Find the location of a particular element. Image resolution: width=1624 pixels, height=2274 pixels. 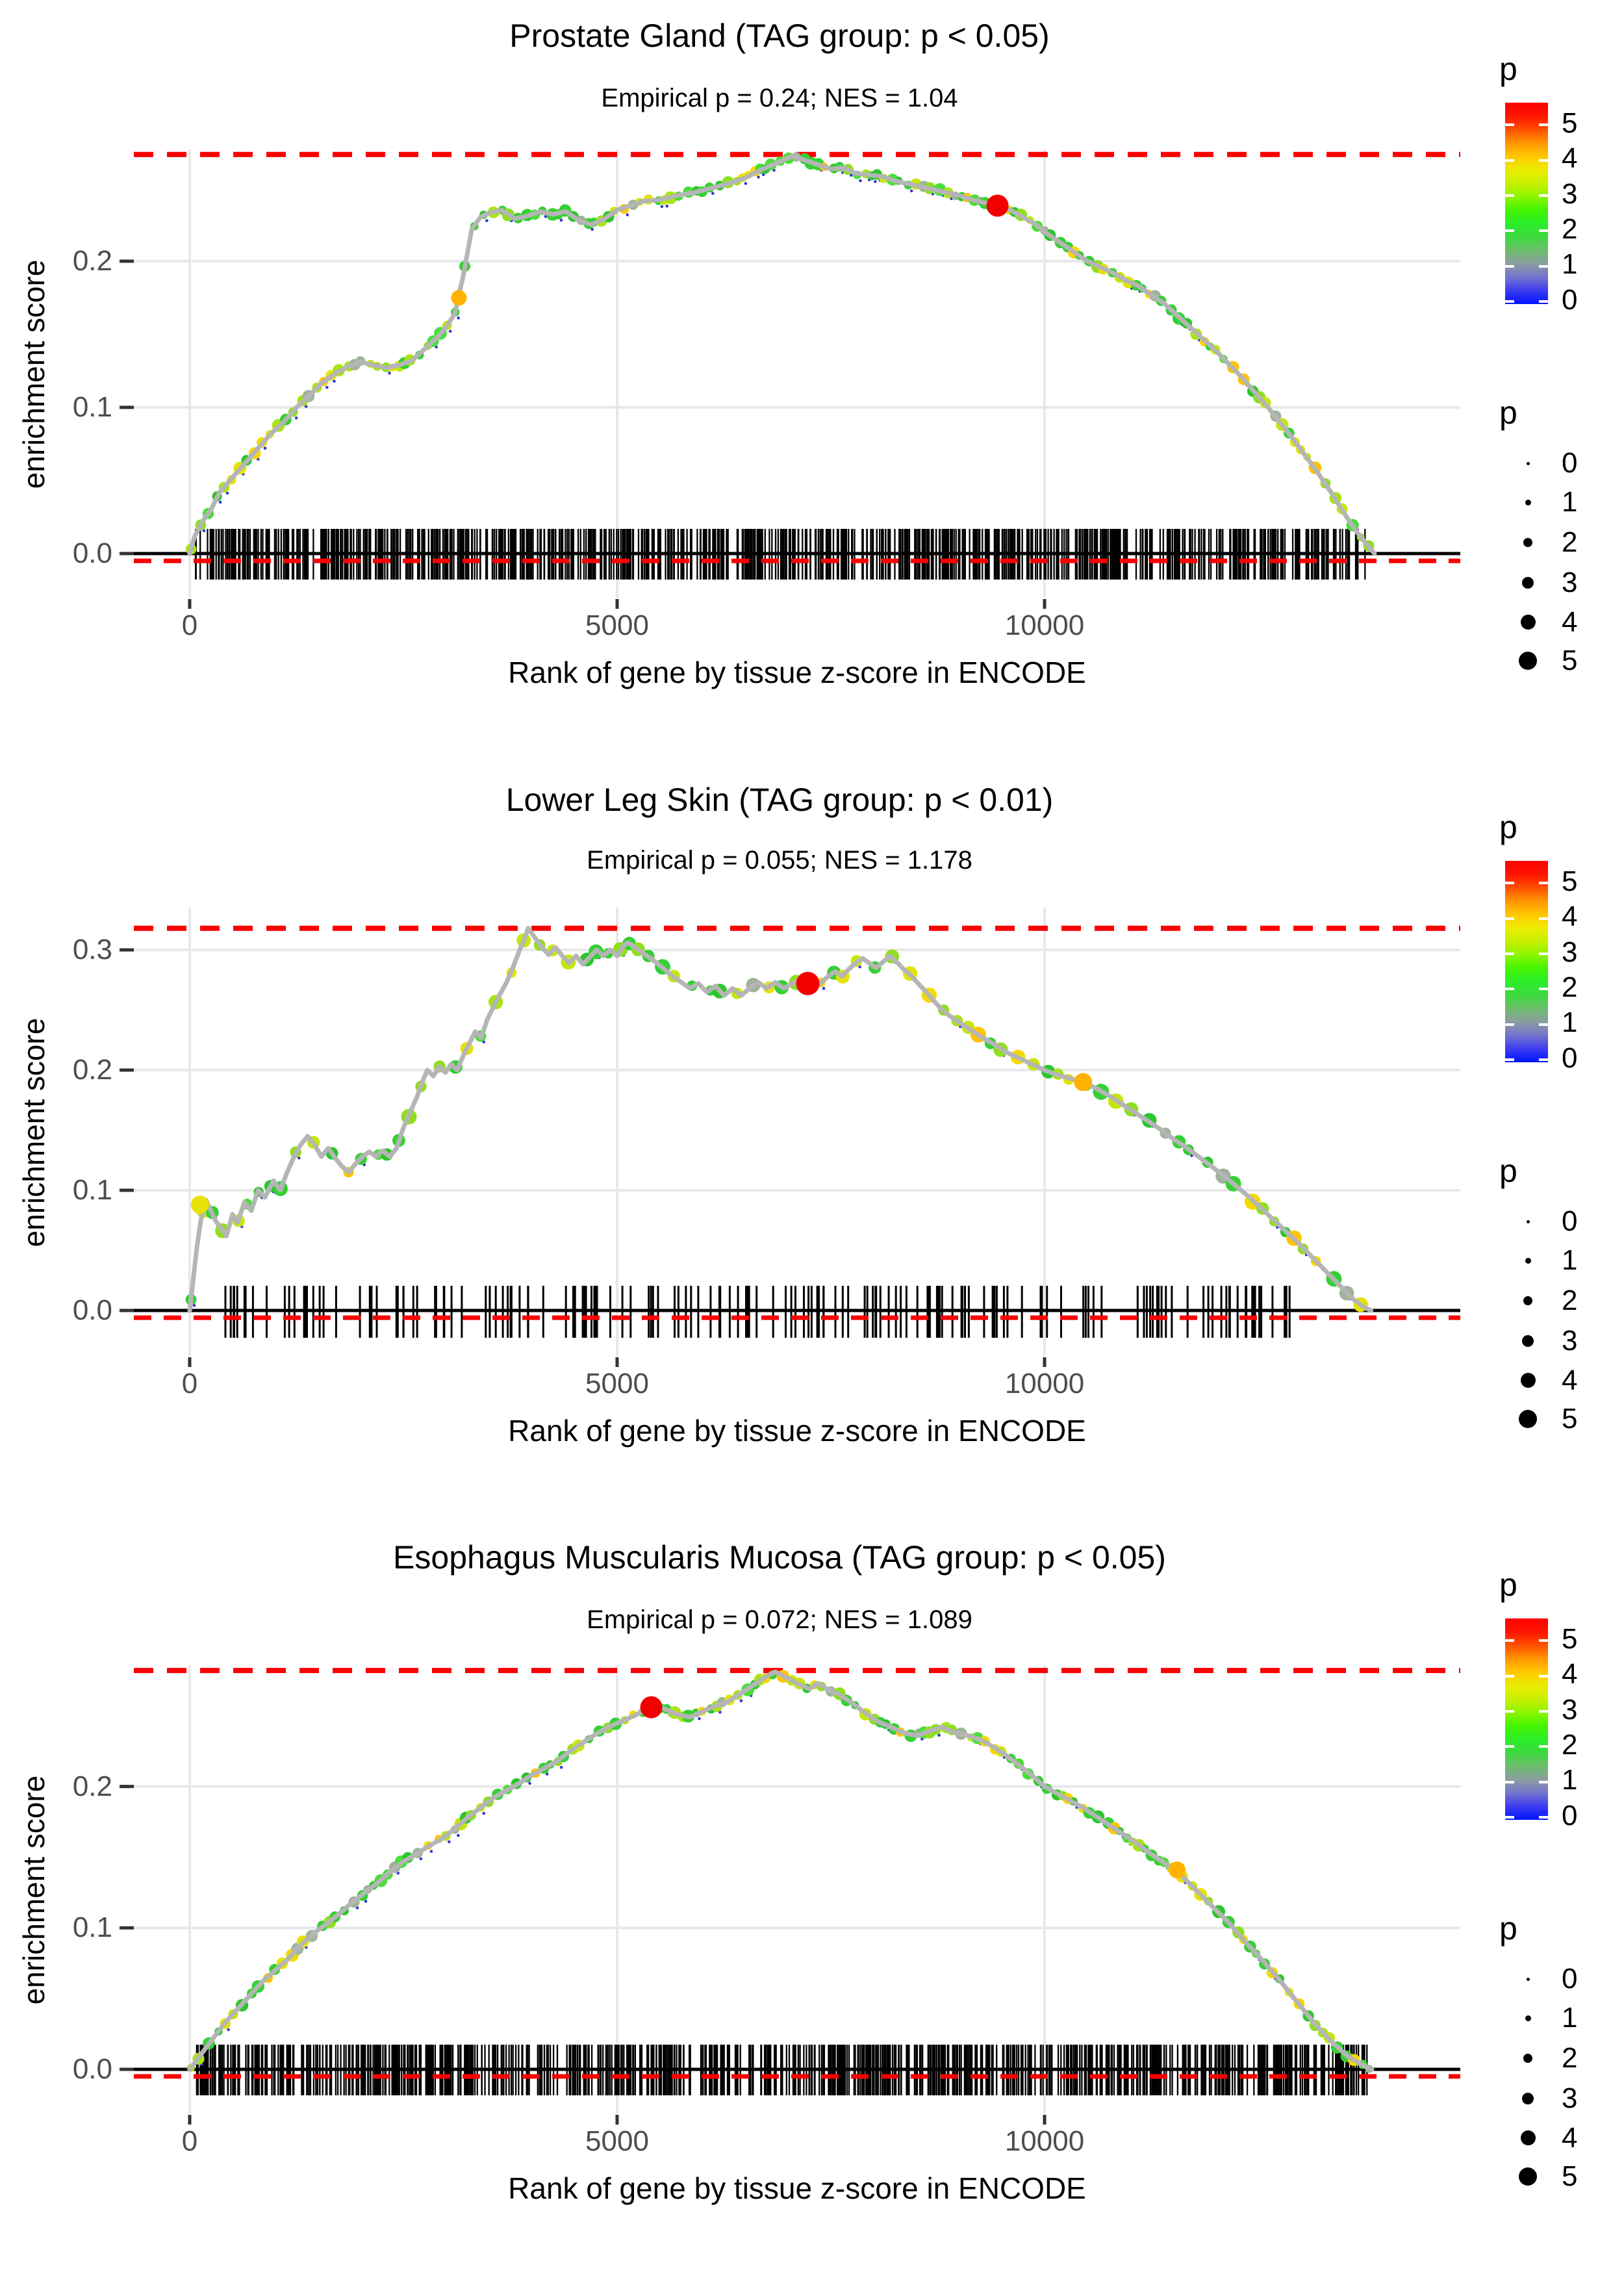

plot-title: Lower Leg Skin (TAG group: p < 0.01) is located at coordinates (779, 800).